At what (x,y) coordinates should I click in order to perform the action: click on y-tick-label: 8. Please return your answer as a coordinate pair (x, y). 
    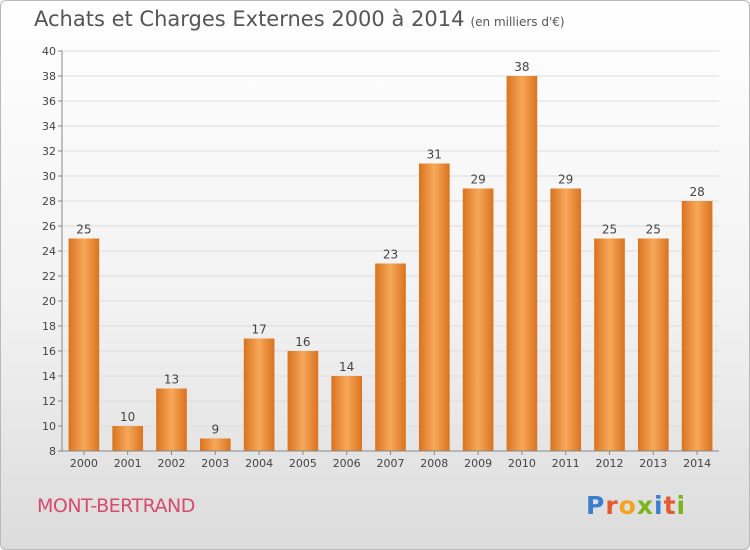
    Looking at the image, I should click on (52, 451).